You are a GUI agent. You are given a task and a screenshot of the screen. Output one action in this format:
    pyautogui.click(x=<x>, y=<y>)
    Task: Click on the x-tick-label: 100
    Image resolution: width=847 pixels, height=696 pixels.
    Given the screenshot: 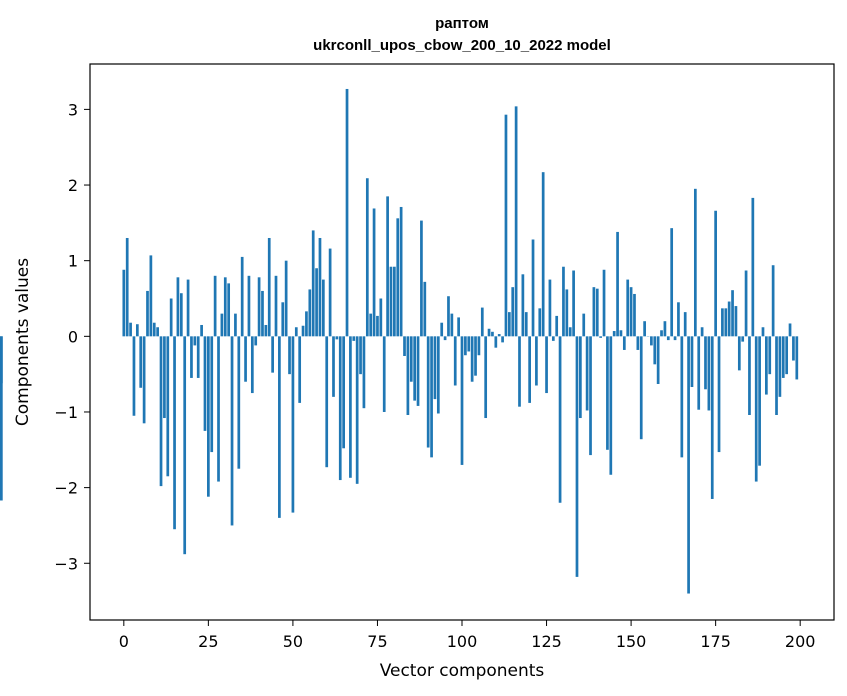 What is the action you would take?
    pyautogui.click(x=462, y=641)
    